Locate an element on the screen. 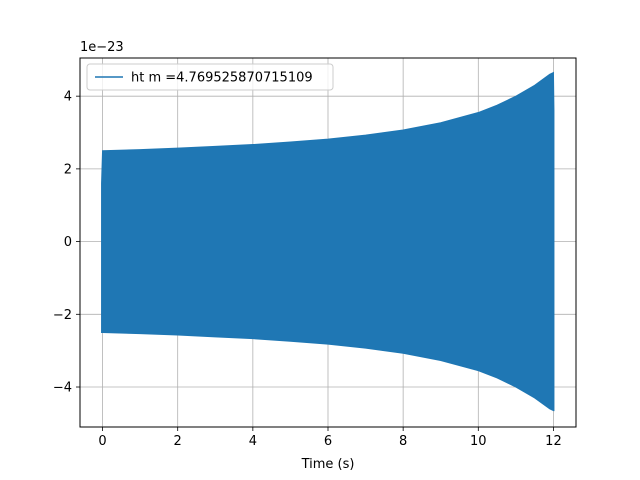  y-tick-label: 2 is located at coordinates (68, 169).